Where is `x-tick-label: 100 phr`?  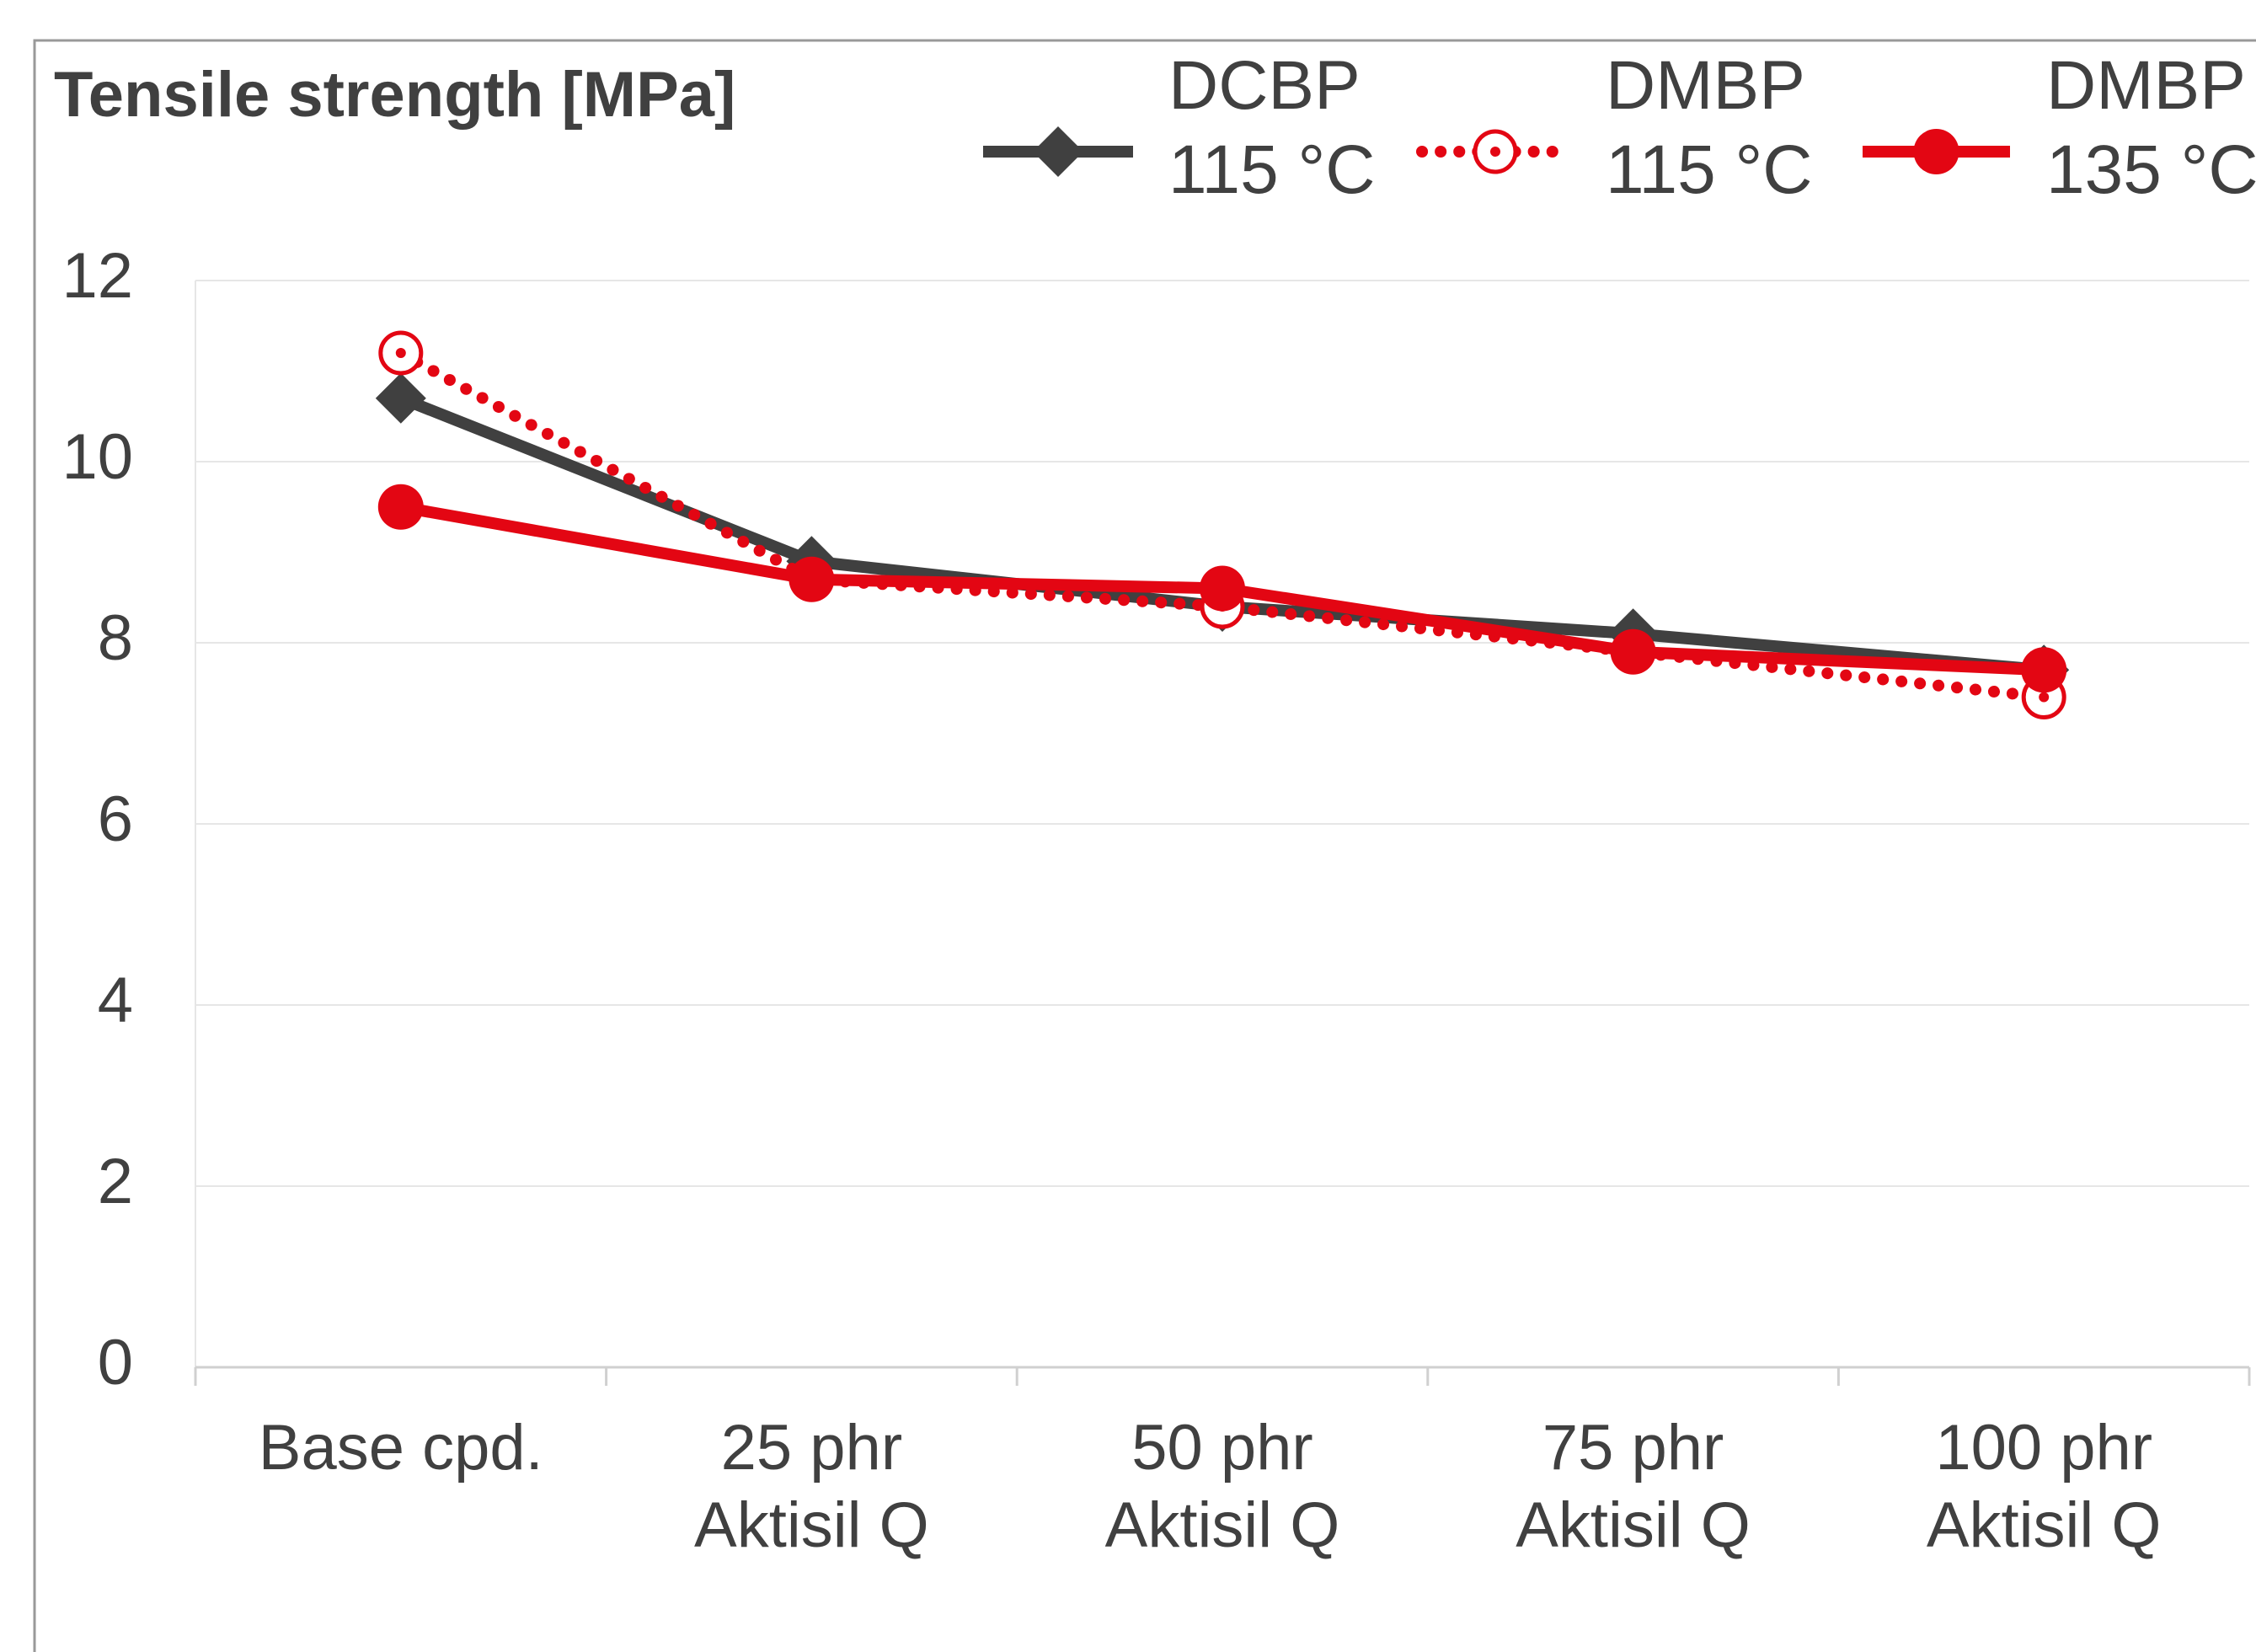 x-tick-label: 100 phr is located at coordinates (2043, 1448).